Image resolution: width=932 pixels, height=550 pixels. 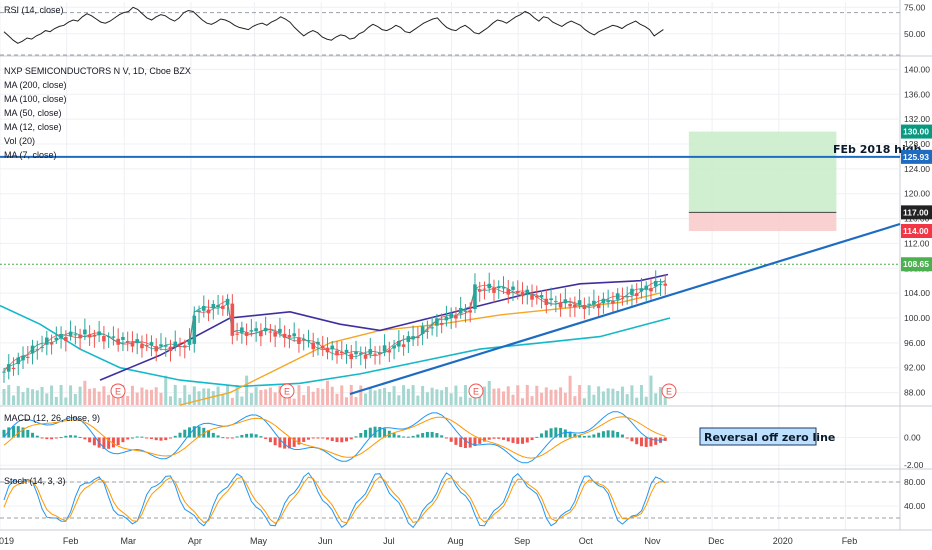 I want to click on legend-vol: Vol (20), so click(x=19, y=141).